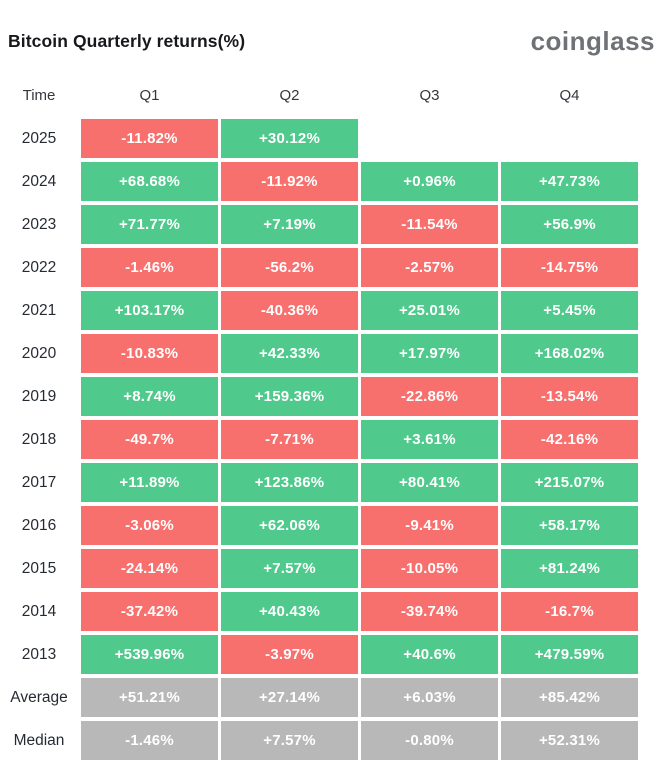  I want to click on coinglass-logo: coinglass, so click(592, 40).